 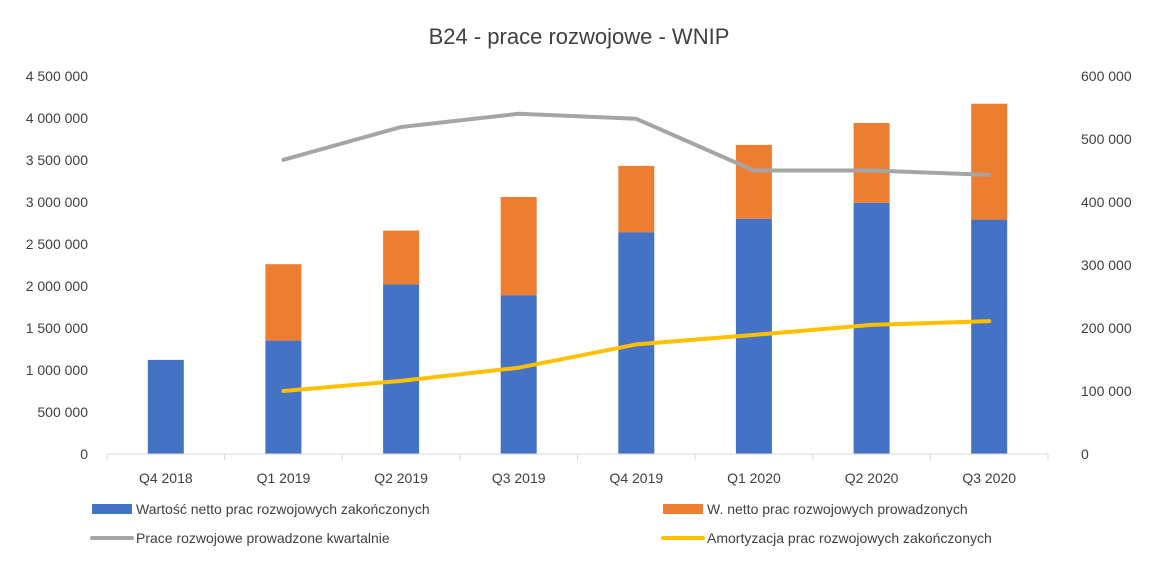 I want to click on x-tick-label: Q2 2019, so click(x=401, y=478).